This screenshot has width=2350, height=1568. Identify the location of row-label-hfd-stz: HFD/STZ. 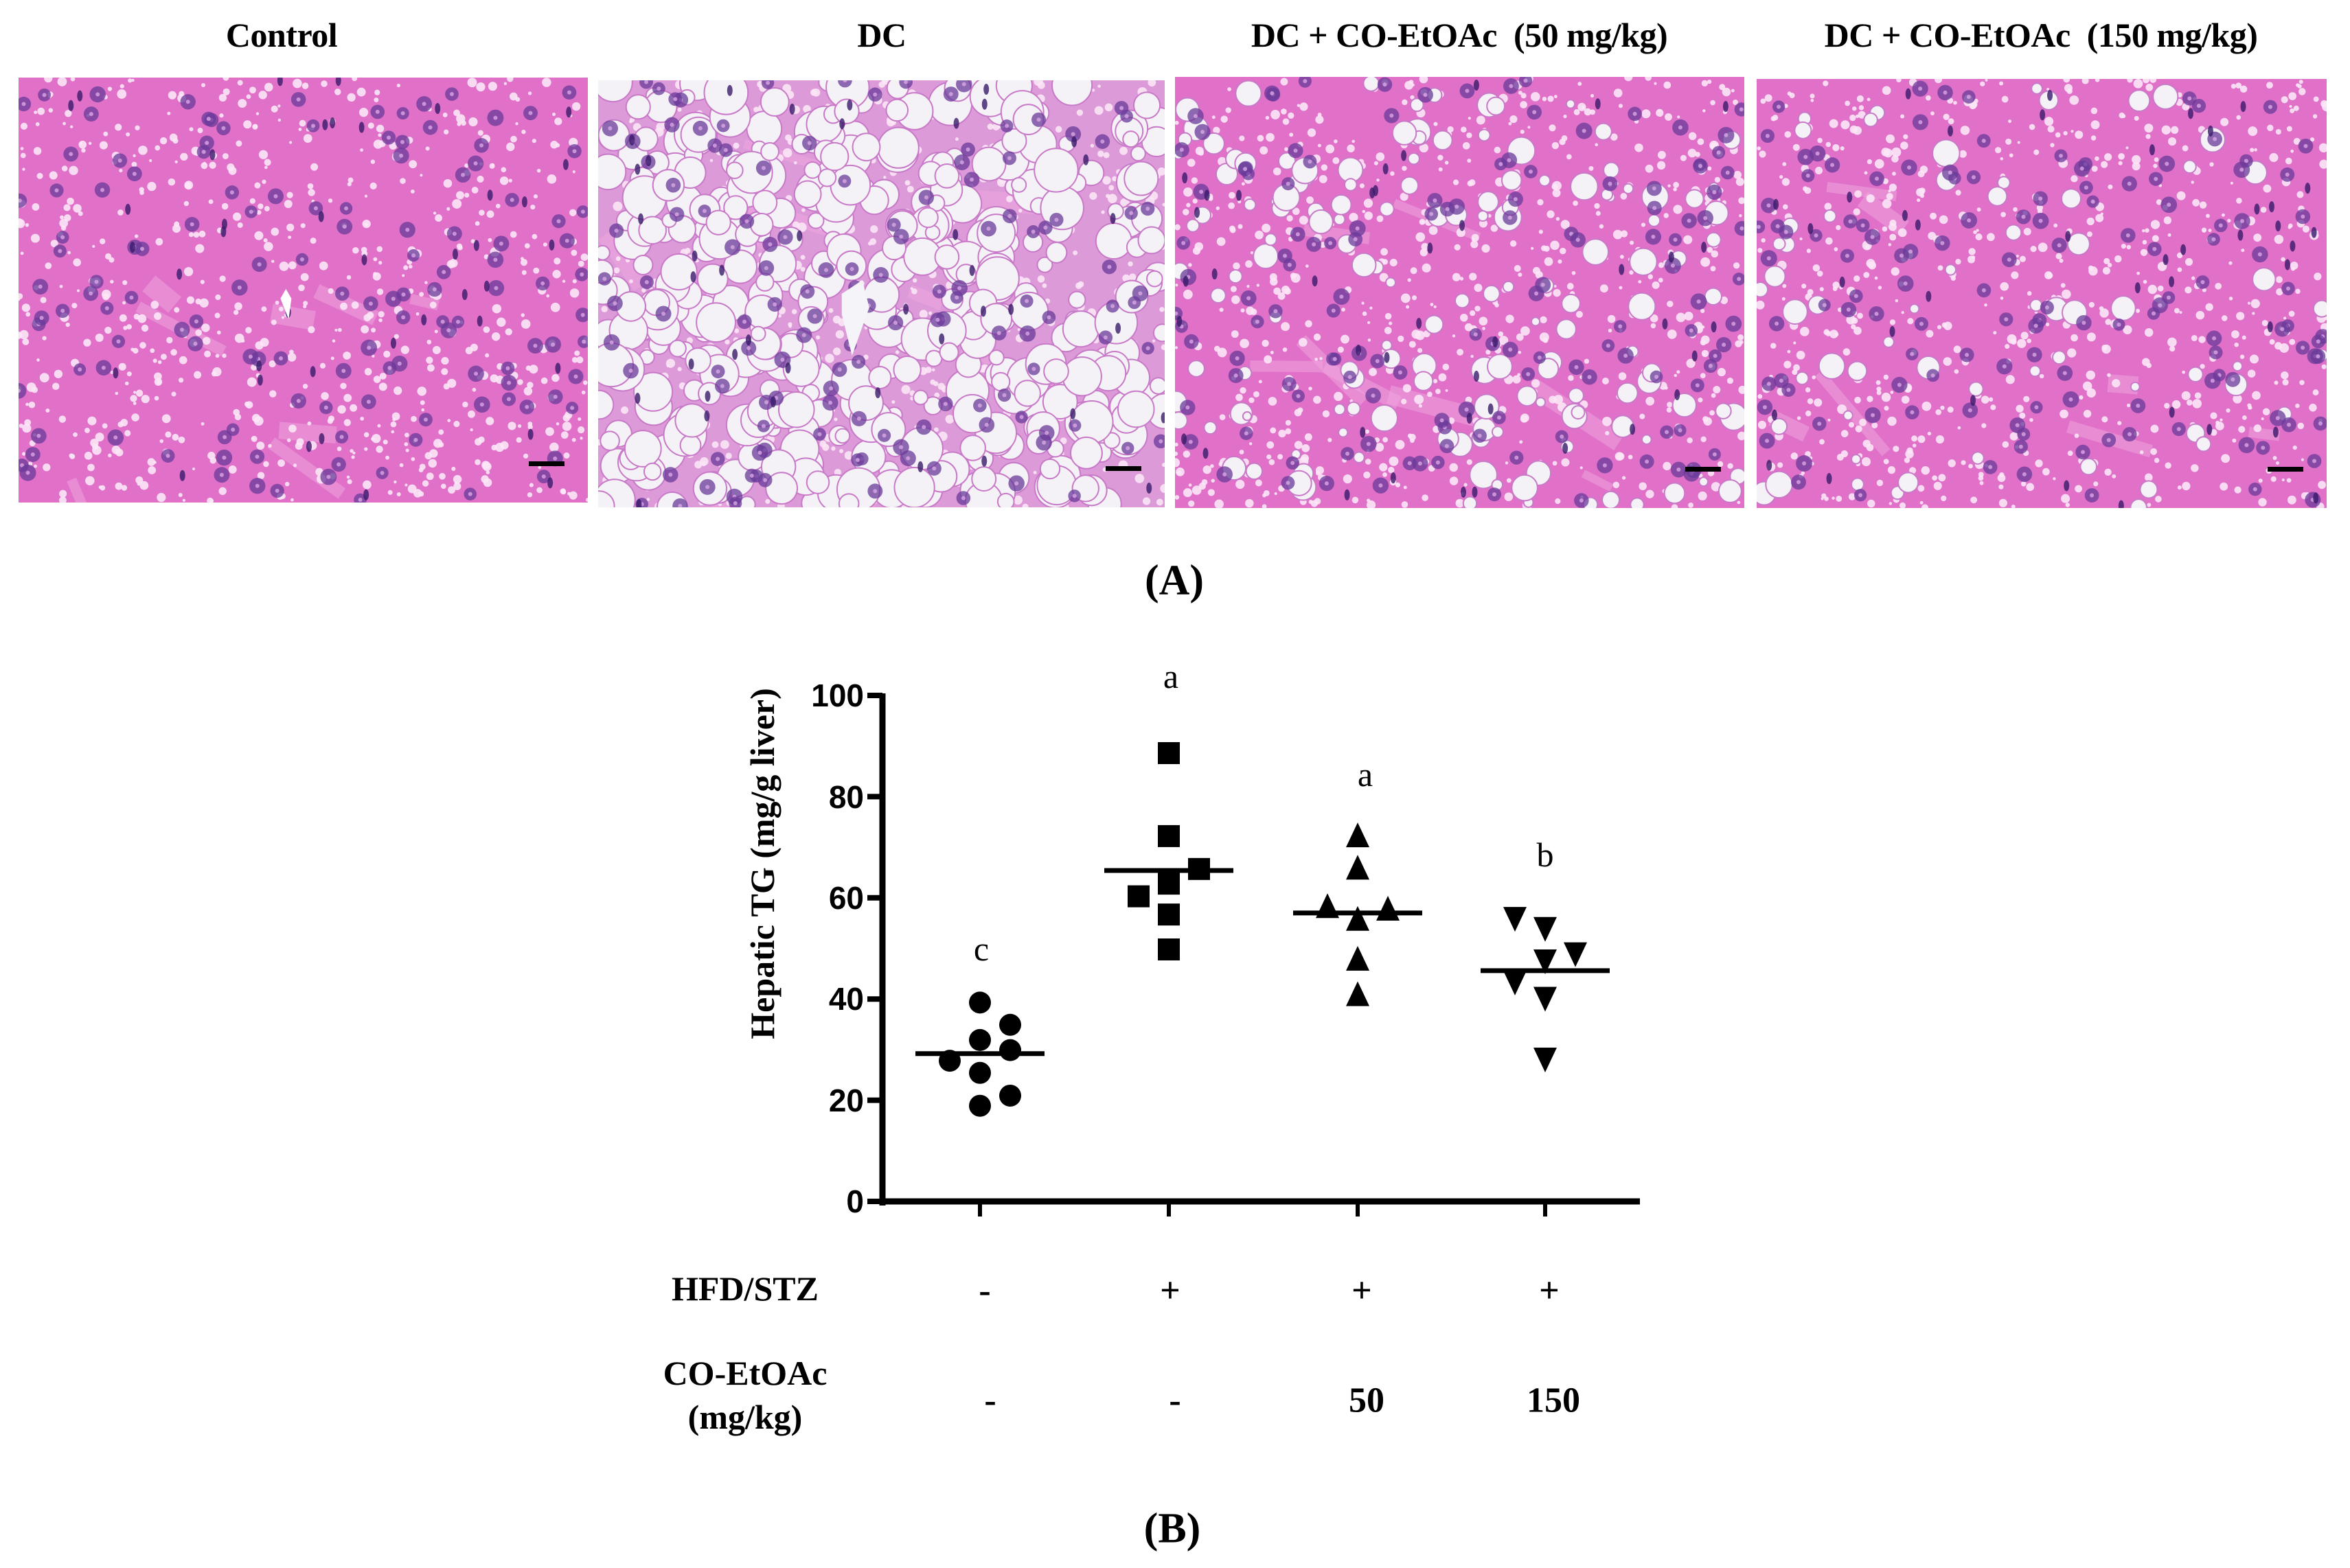
(746, 1288).